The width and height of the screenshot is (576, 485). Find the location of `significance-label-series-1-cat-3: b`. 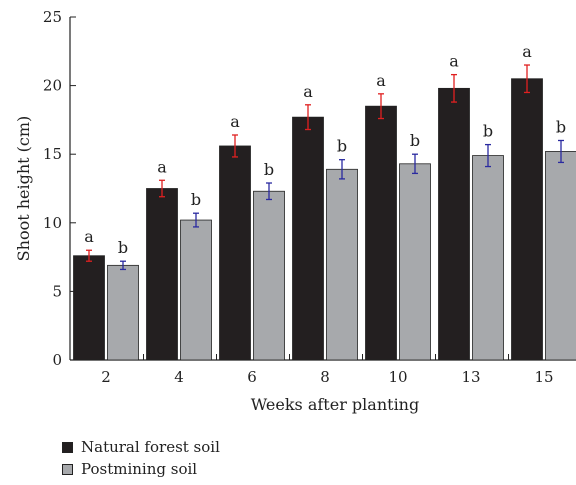

significance-label-series-1-cat-3: b is located at coordinates (342, 146).